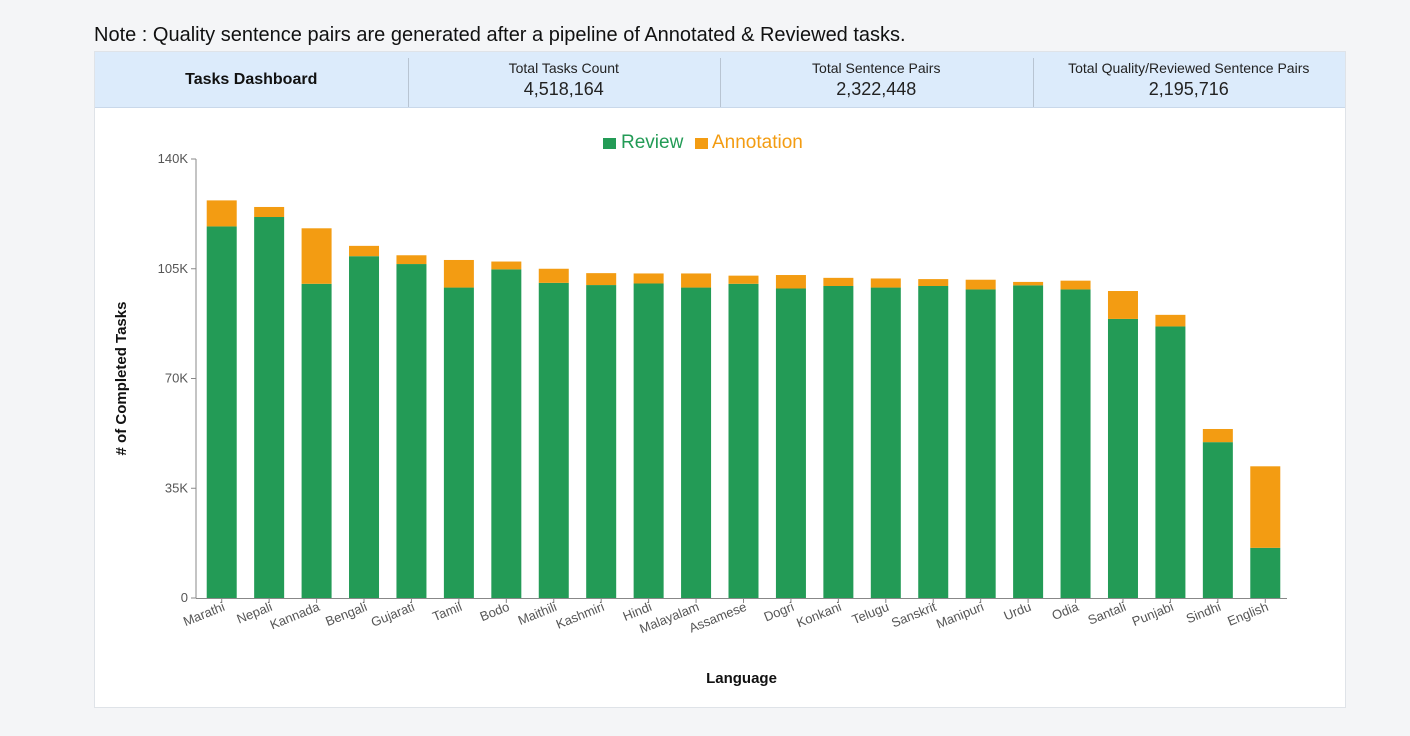 The width and height of the screenshot is (1410, 736). What do you see at coordinates (121, 379) in the screenshot?
I see `y-axis-title: # of Completed Tasks` at bounding box center [121, 379].